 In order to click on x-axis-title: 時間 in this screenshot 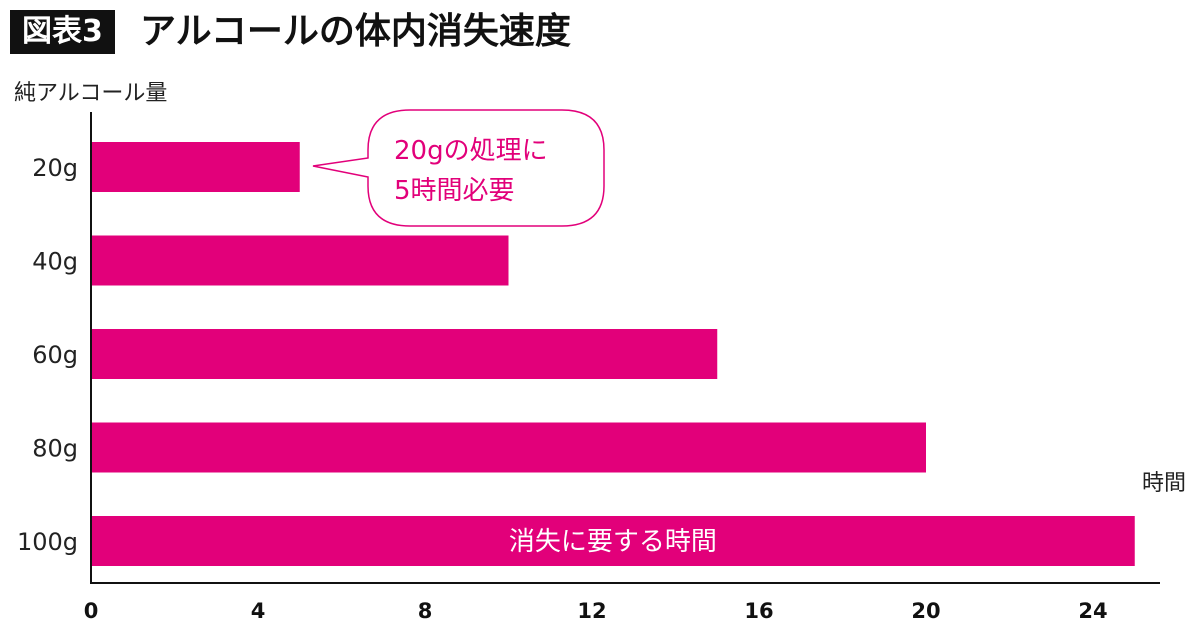, I will do `click(1164, 483)`.